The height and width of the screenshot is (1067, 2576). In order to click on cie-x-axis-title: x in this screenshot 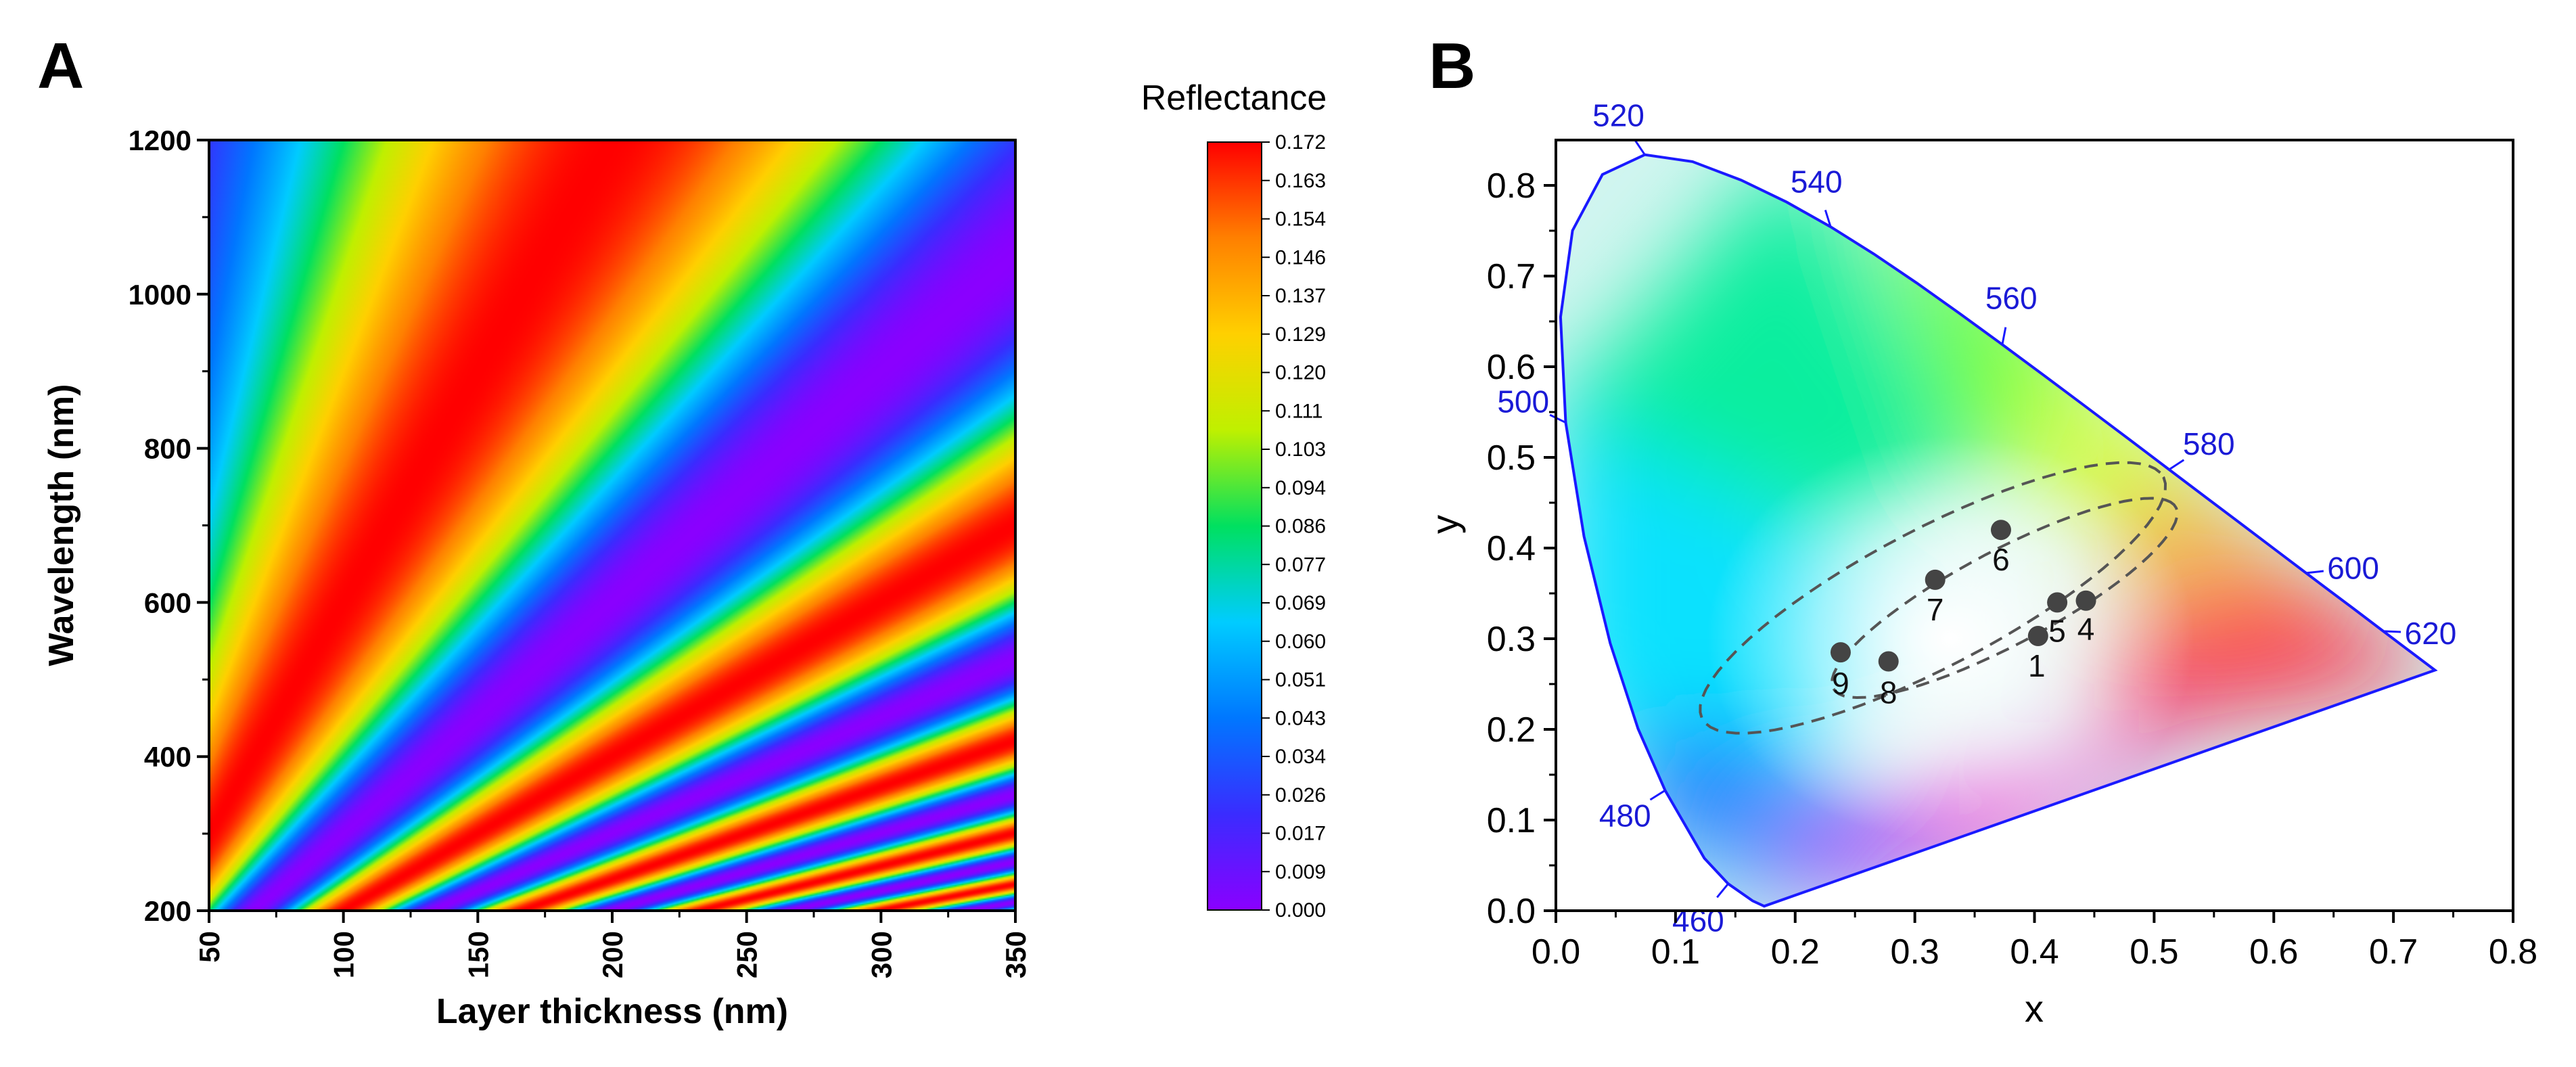, I will do `click(2034, 1009)`.